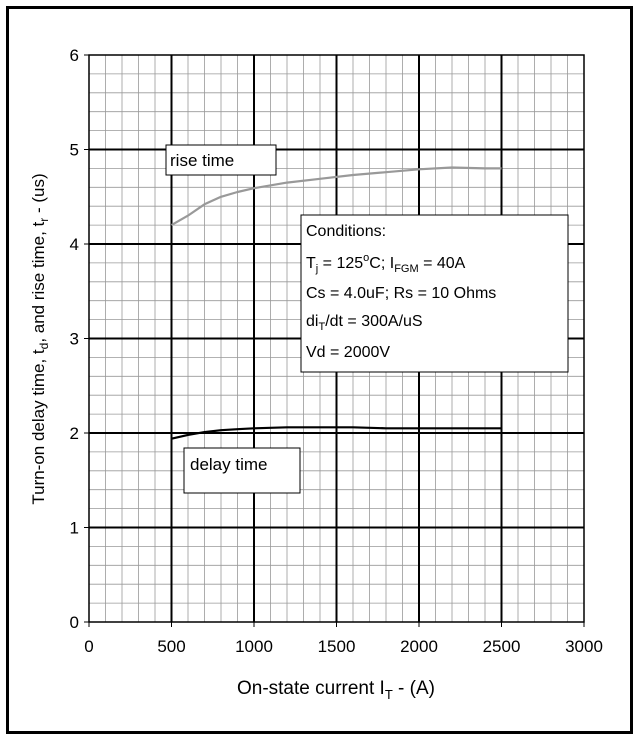  Describe the element at coordinates (74, 528) in the screenshot. I see `y-tick-label: 1` at that location.